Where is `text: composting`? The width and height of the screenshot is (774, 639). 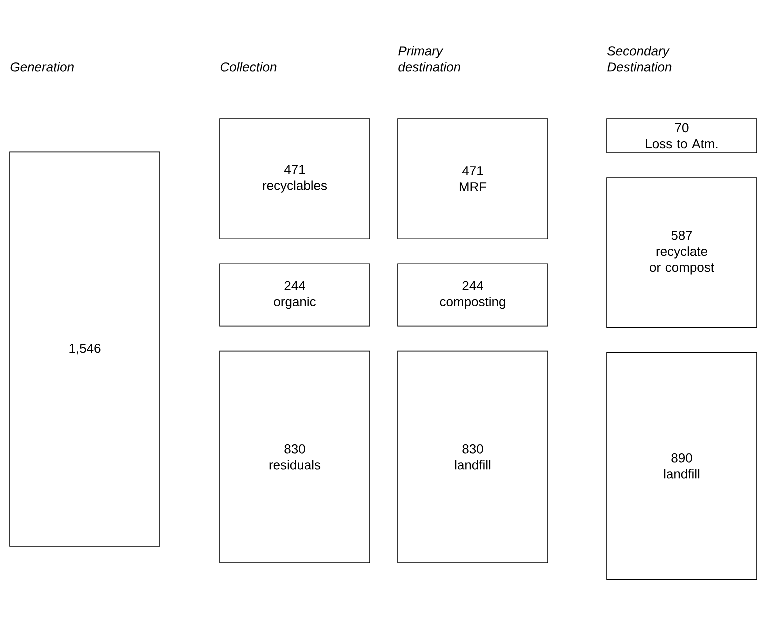 text: composting is located at coordinates (473, 303).